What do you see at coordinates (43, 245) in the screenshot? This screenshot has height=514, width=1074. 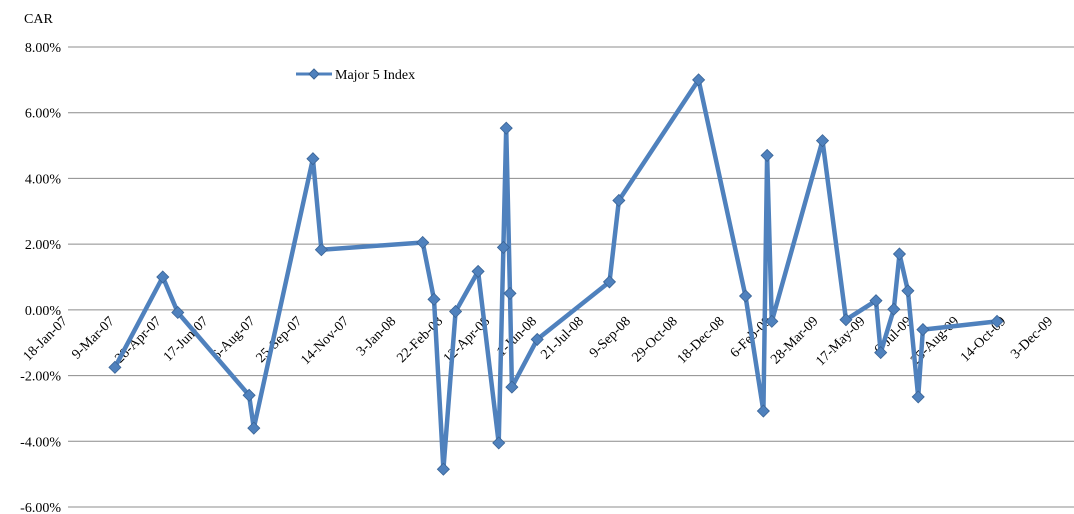 I see `y-tick-label: 2.00%` at bounding box center [43, 245].